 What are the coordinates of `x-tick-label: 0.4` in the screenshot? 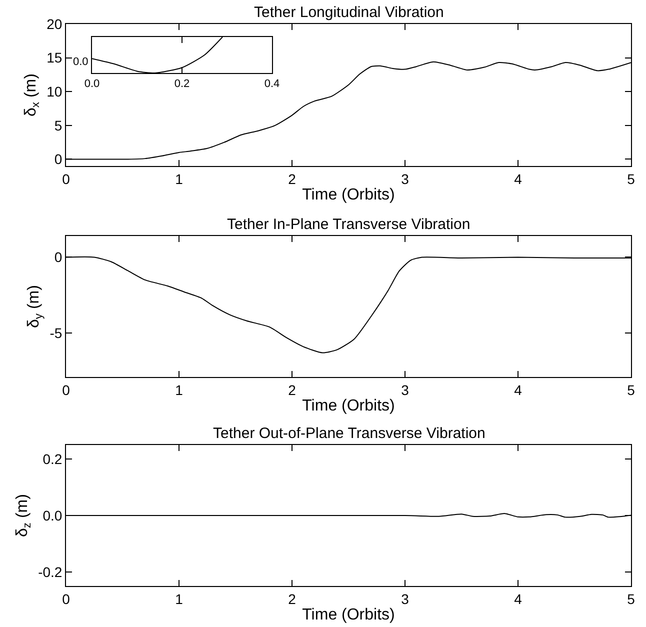 It's located at (272, 84).